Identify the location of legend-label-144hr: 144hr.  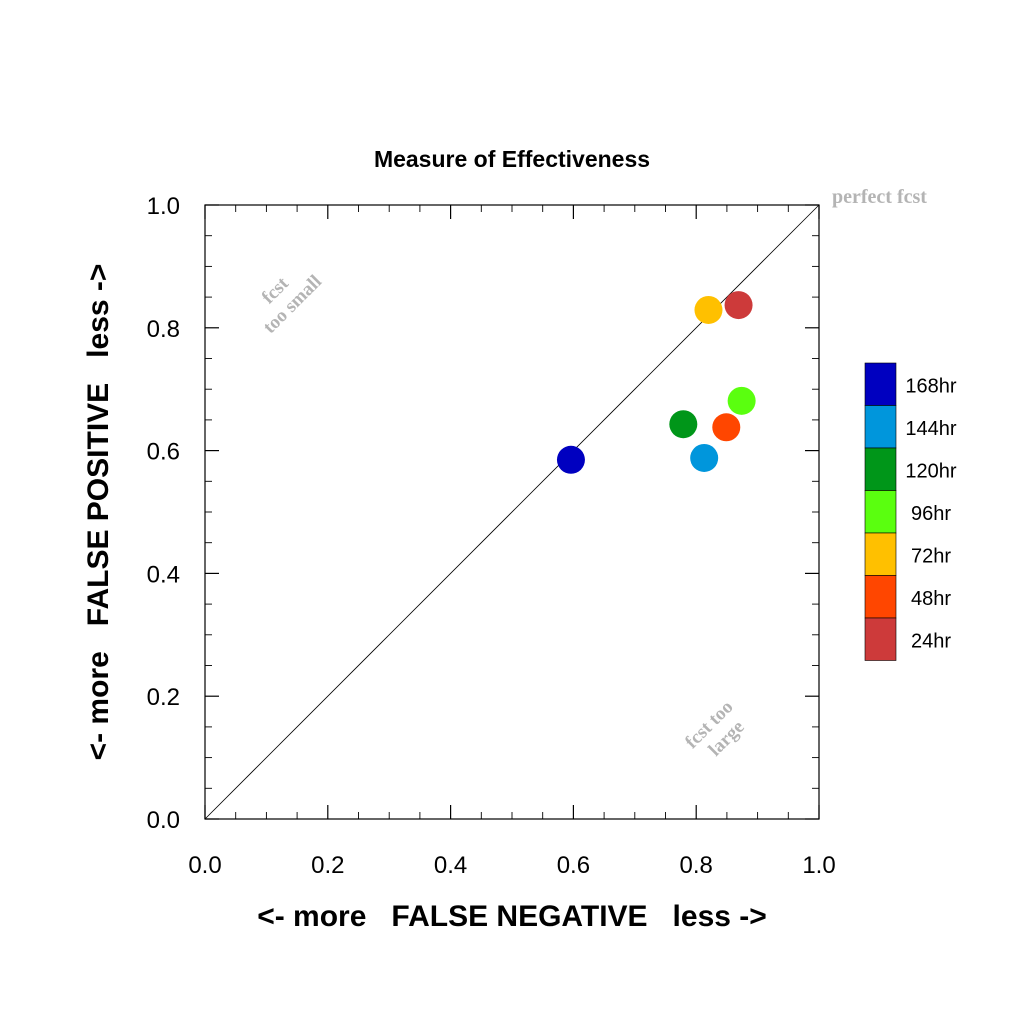
(930, 429).